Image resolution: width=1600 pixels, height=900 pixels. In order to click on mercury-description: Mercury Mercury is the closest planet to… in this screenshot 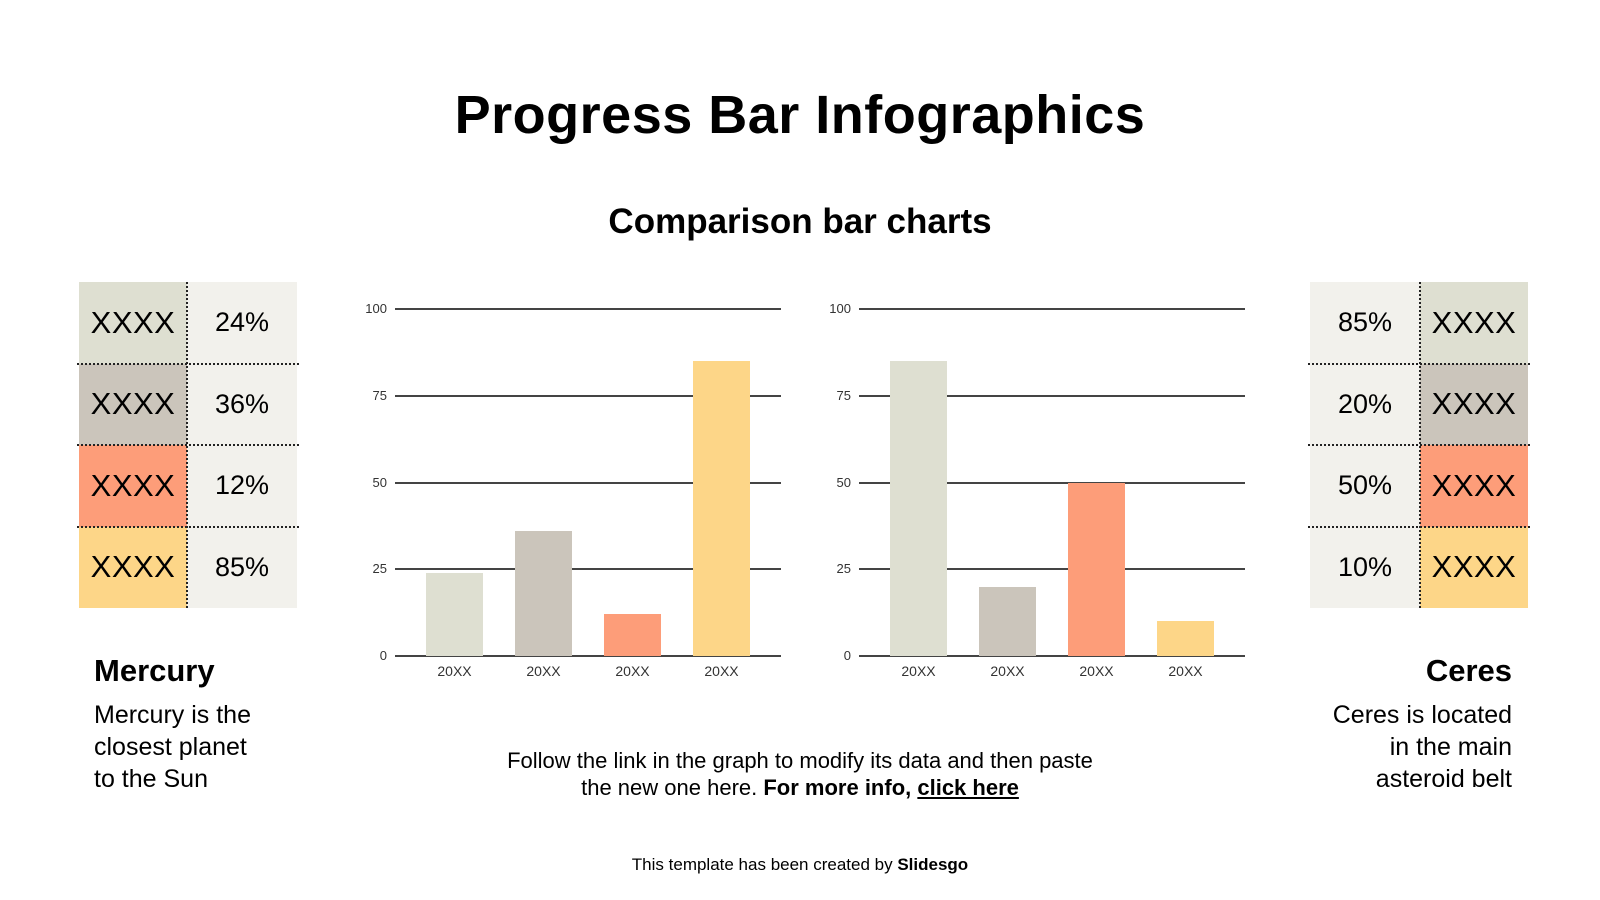, I will do `click(214, 724)`.